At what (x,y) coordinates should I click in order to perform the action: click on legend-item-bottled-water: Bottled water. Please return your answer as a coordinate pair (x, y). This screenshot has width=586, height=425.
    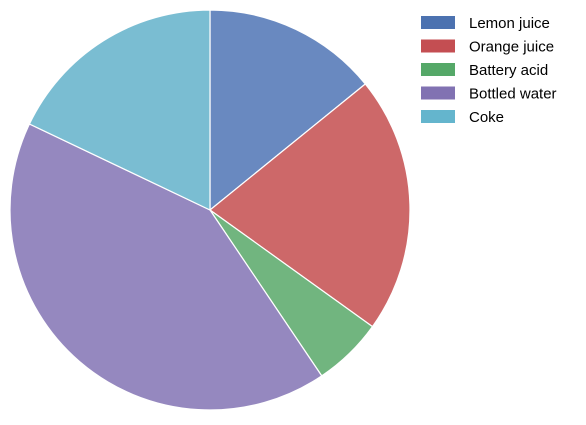
    Looking at the image, I should click on (489, 94).